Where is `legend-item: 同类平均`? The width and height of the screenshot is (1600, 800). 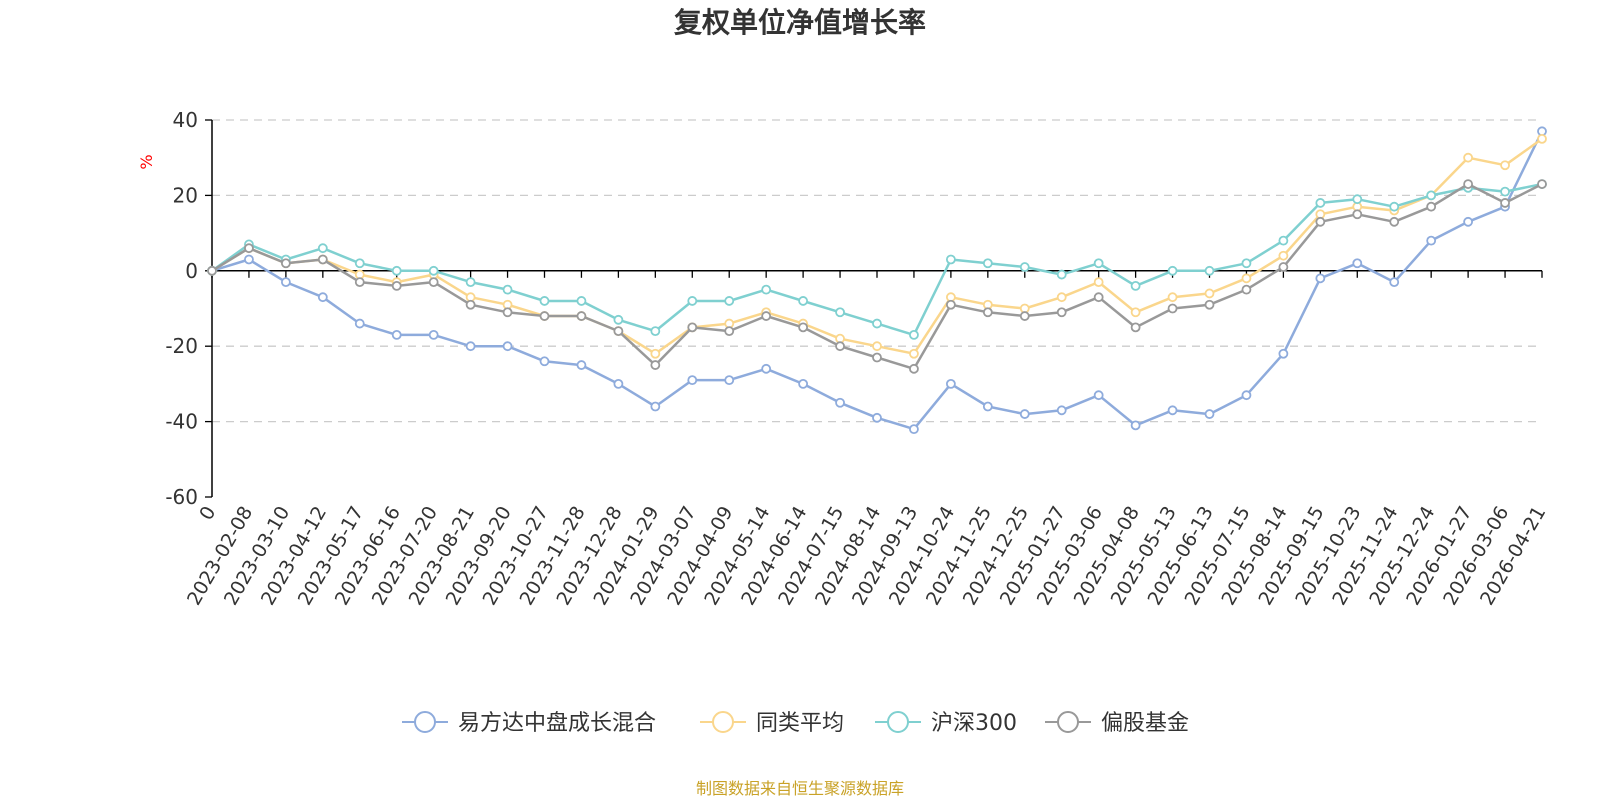
legend-item: 同类平均 is located at coordinates (772, 723).